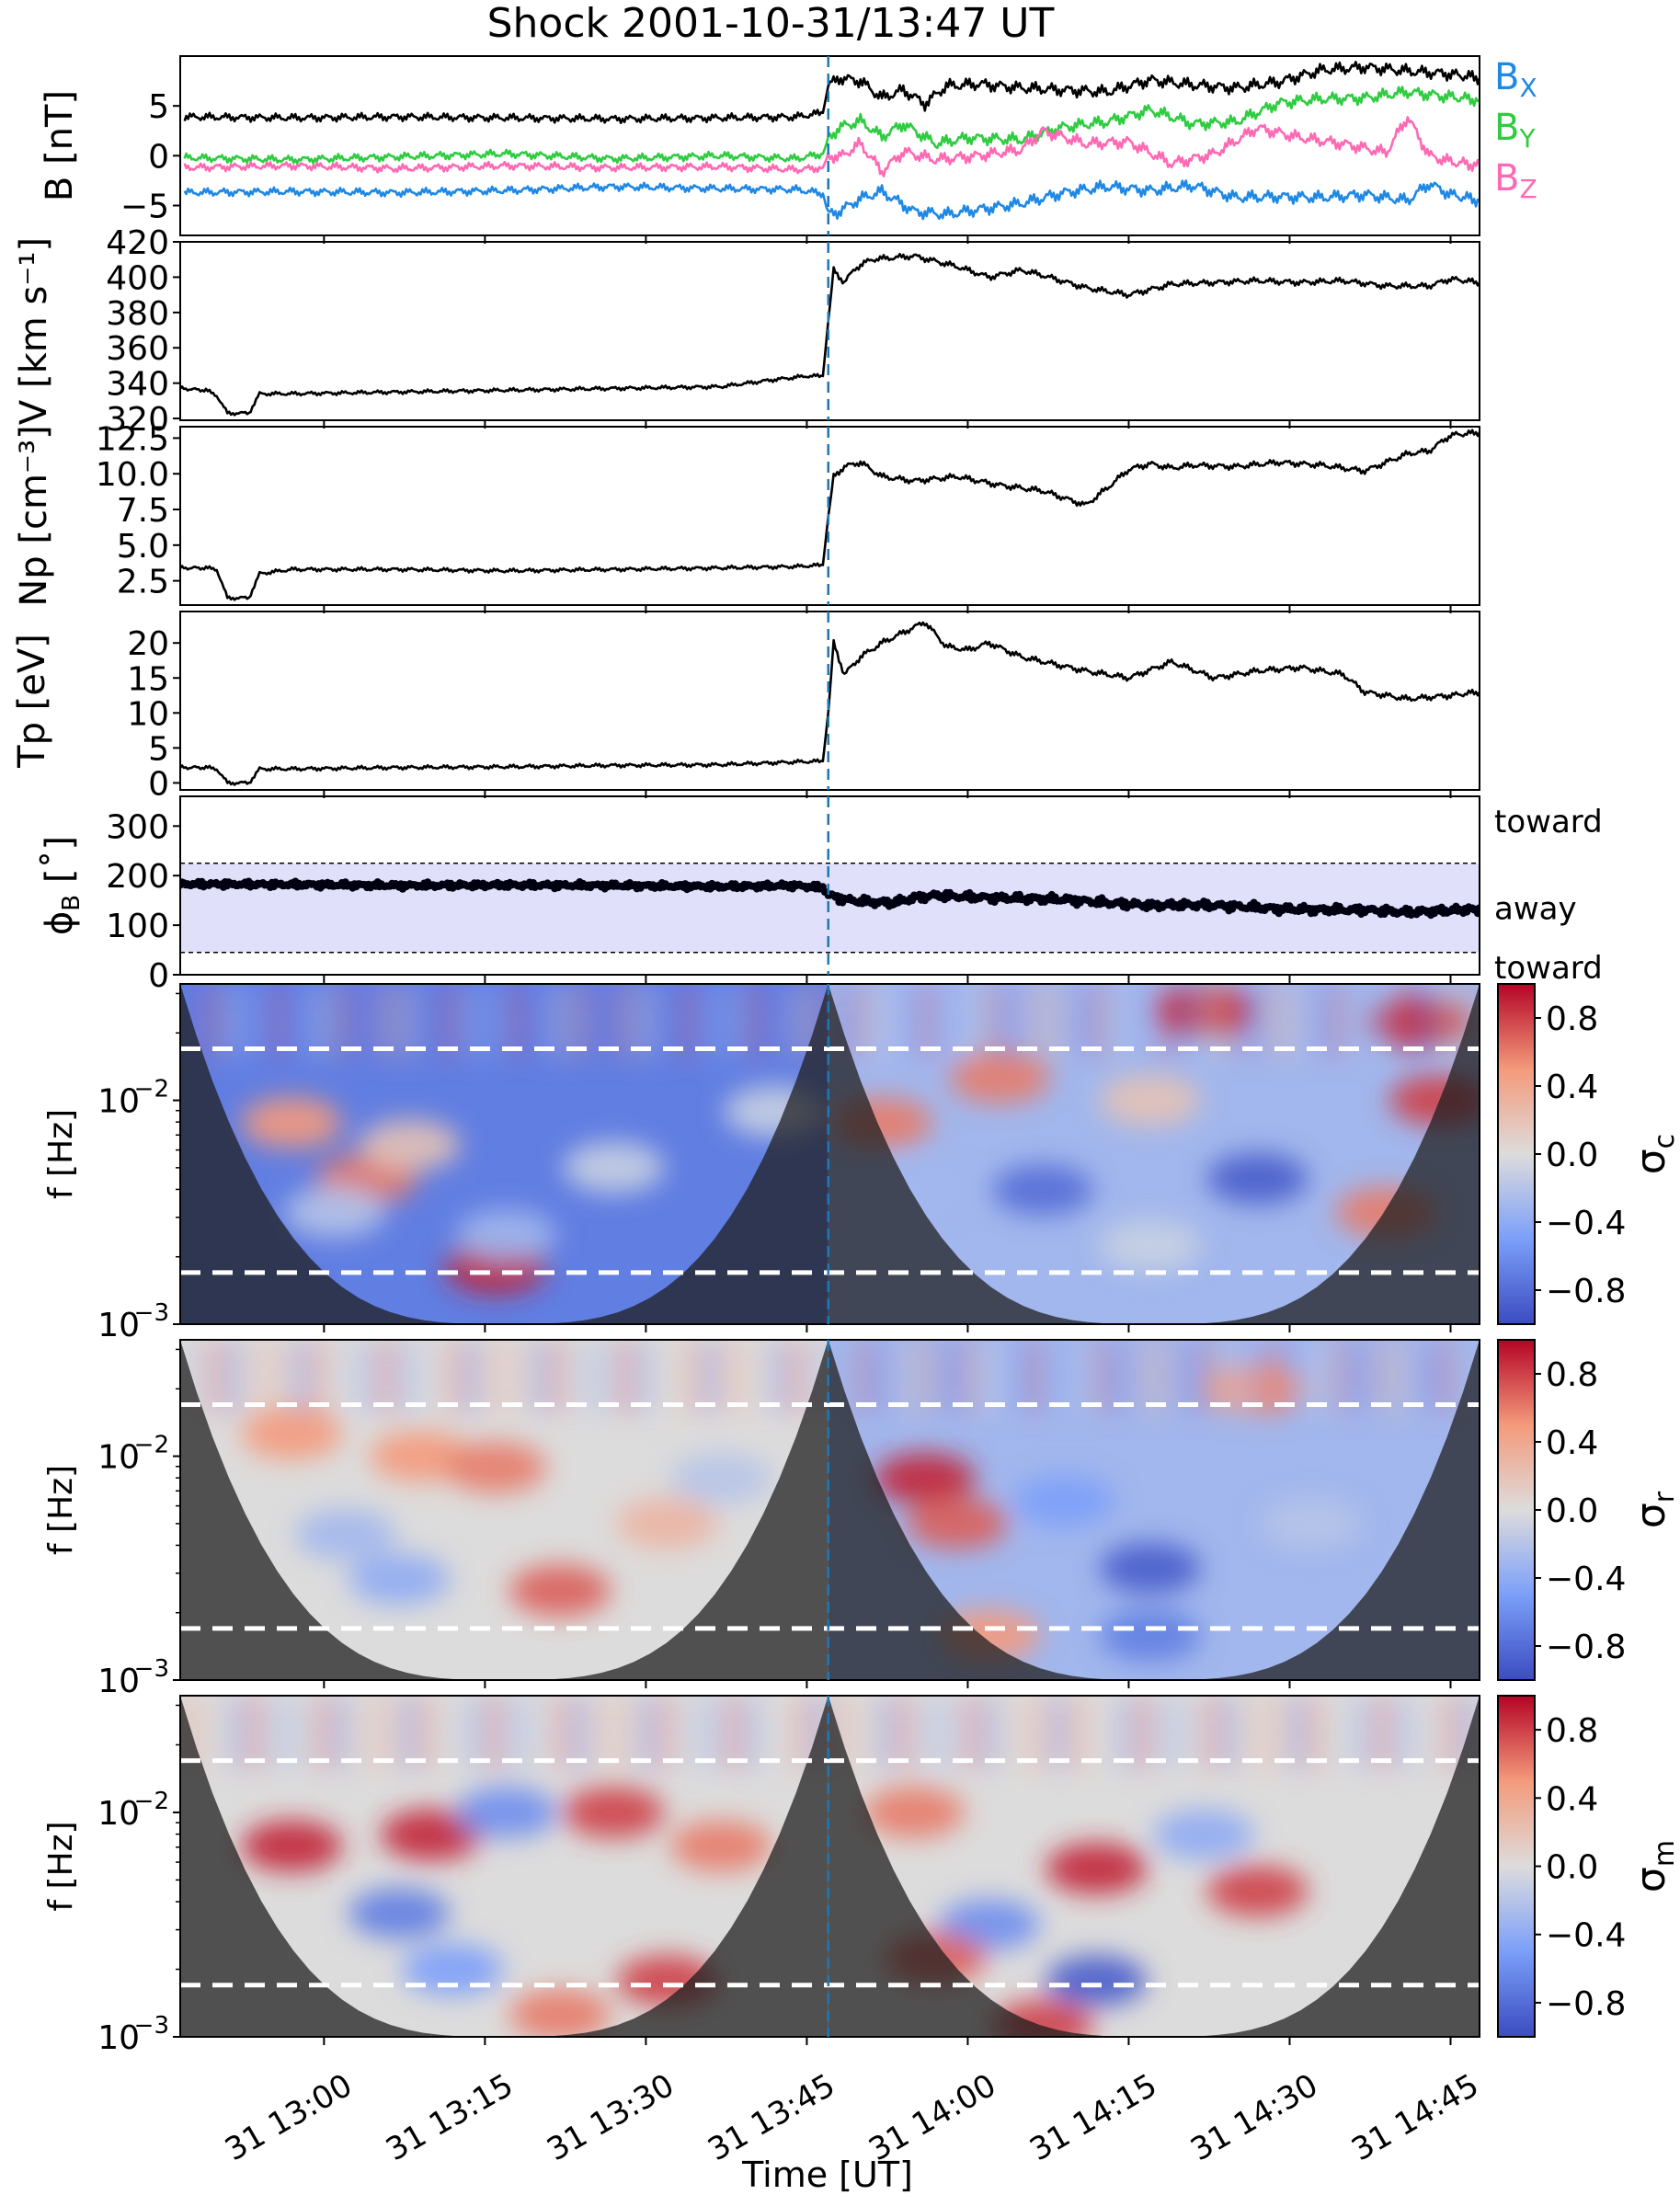 Image resolution: width=1680 pixels, height=2195 pixels. I want to click on legend-entry-subscript: X, so click(1528, 88).